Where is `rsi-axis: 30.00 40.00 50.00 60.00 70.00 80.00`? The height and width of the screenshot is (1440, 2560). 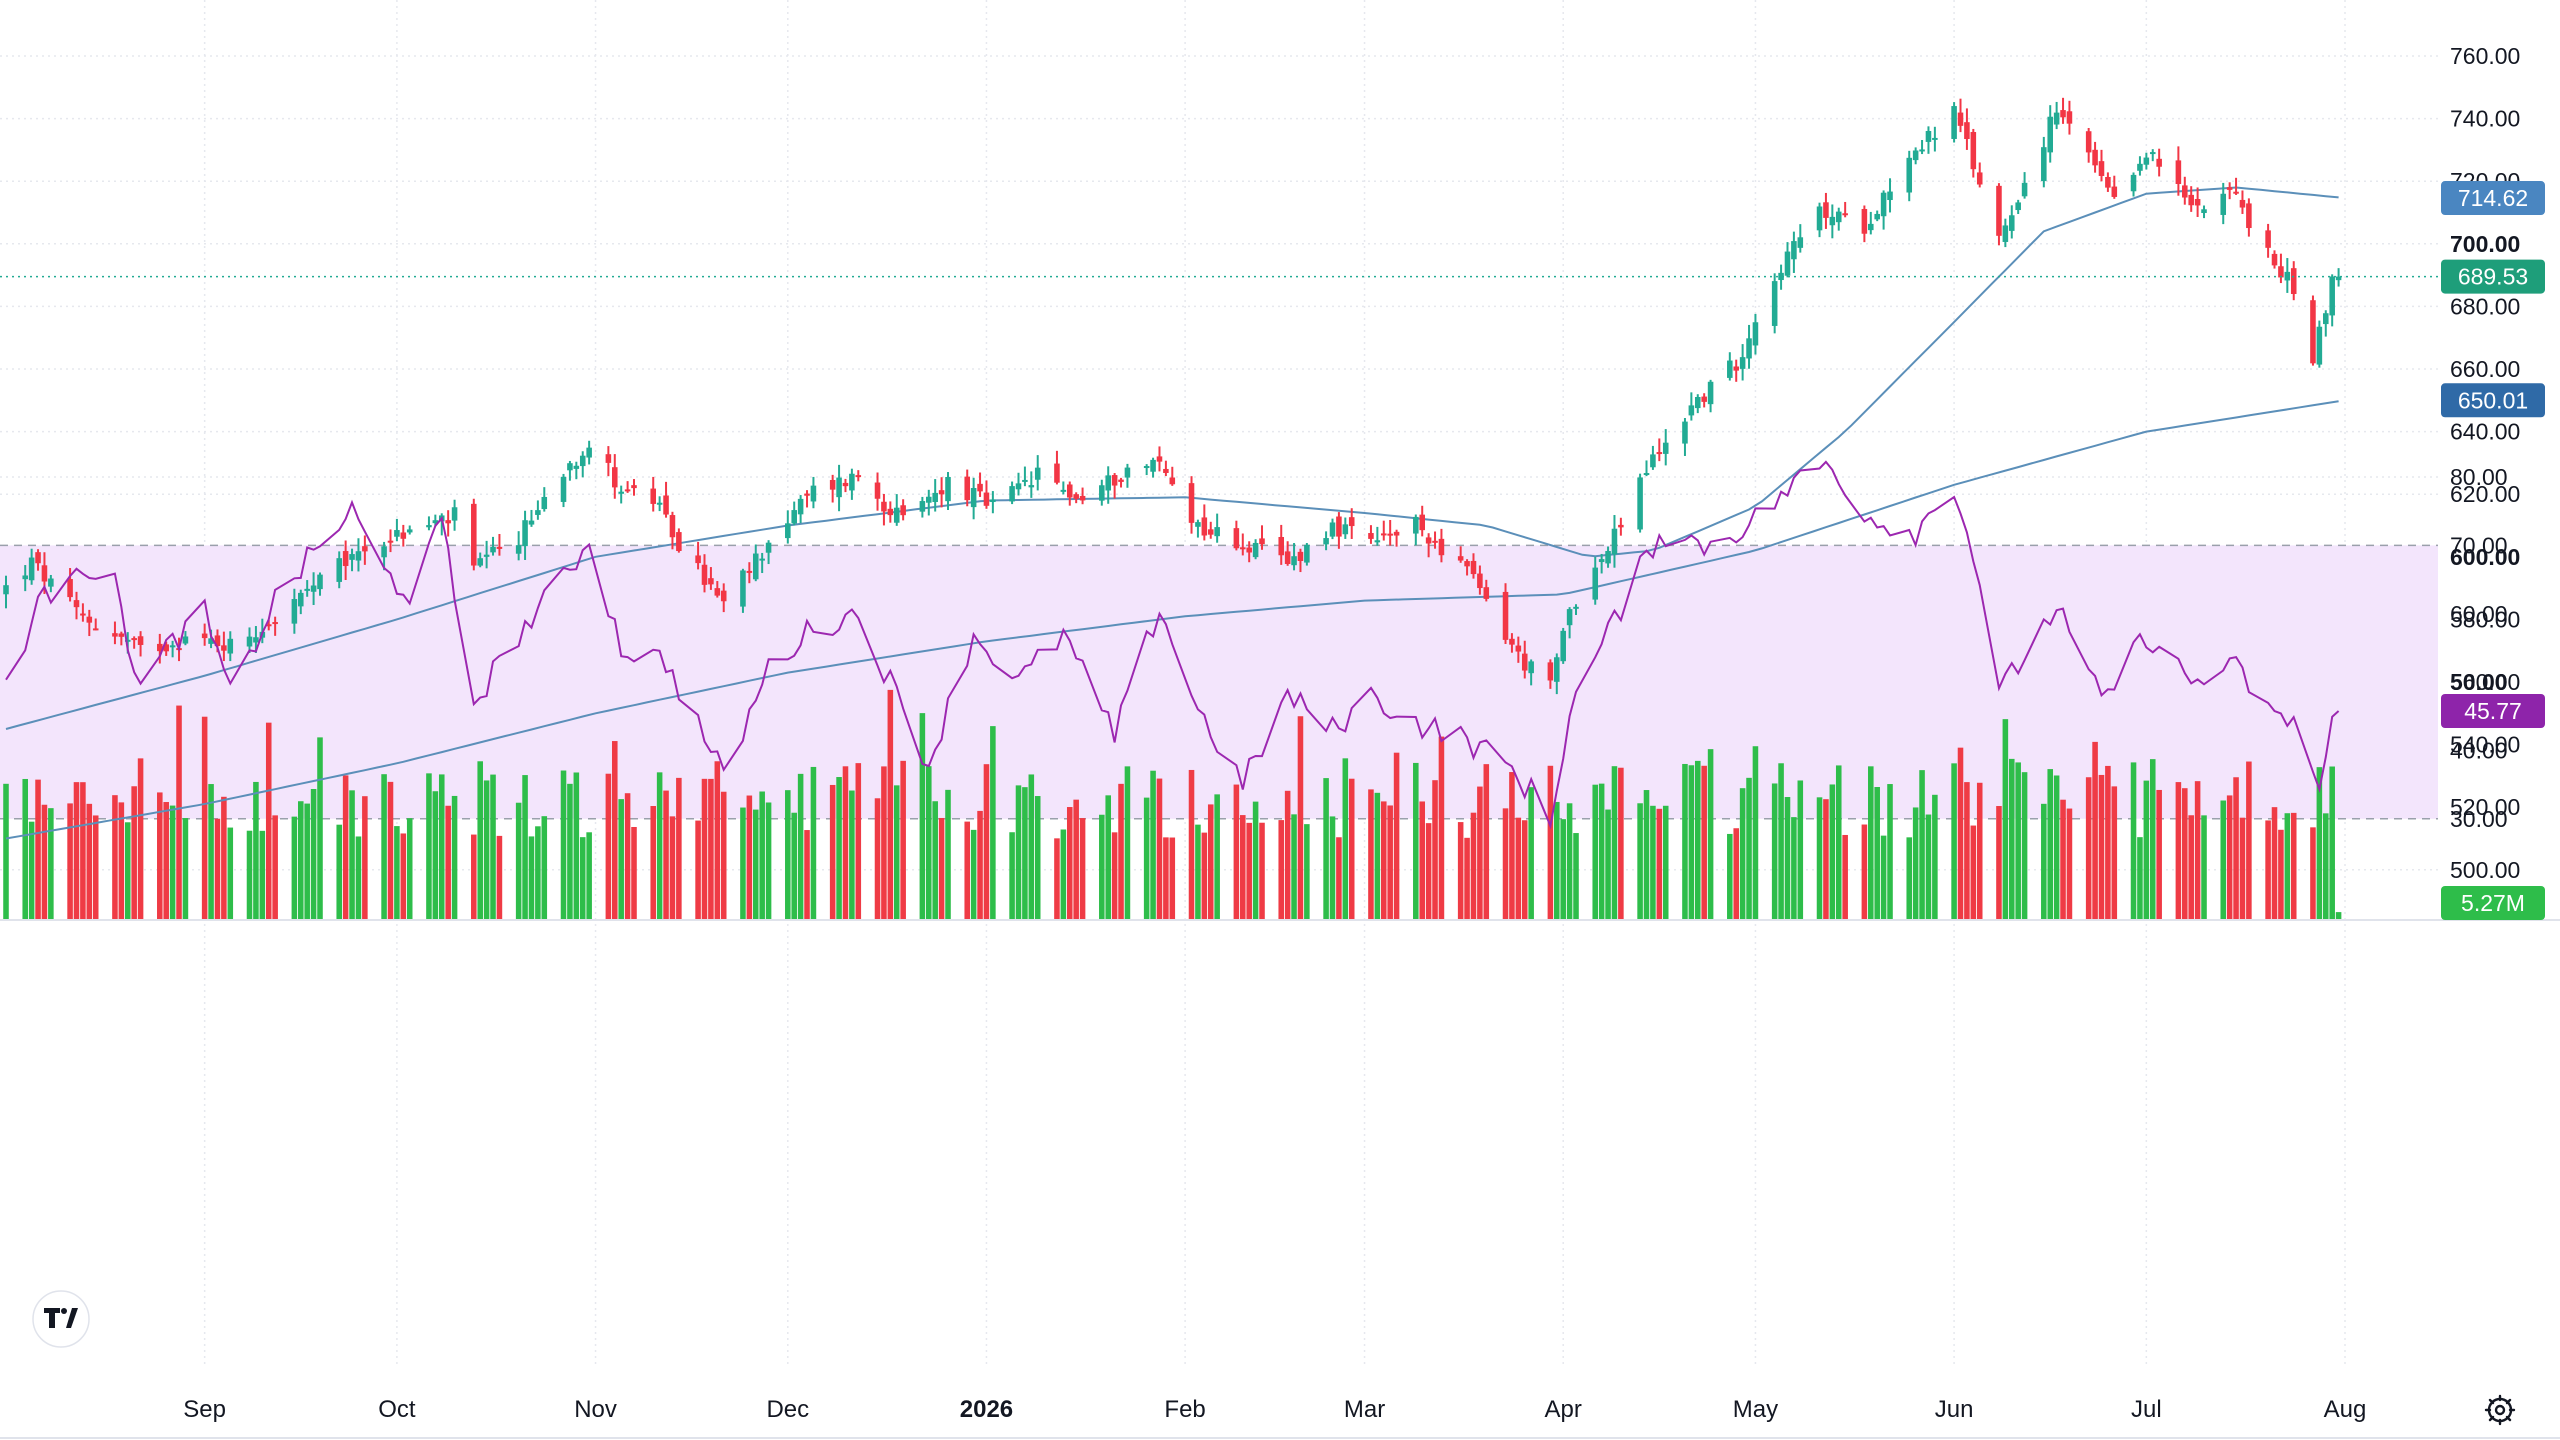
rsi-axis: 30.00 40.00 50.00 60.00 70.00 80.00 is located at coordinates (2479, 648).